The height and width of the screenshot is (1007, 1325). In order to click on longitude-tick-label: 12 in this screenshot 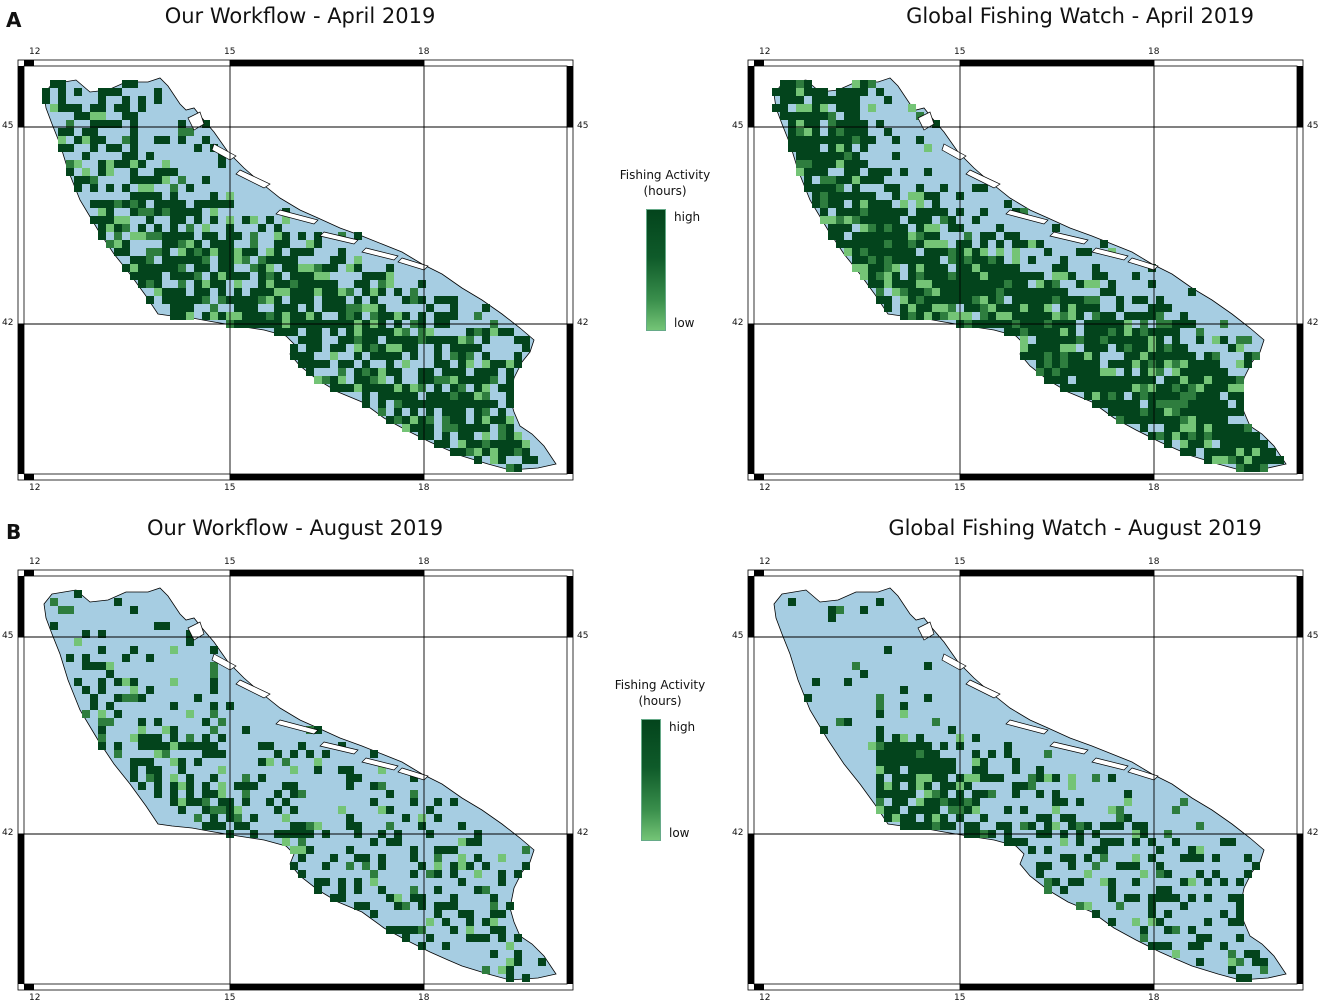, I will do `click(35, 562)`.